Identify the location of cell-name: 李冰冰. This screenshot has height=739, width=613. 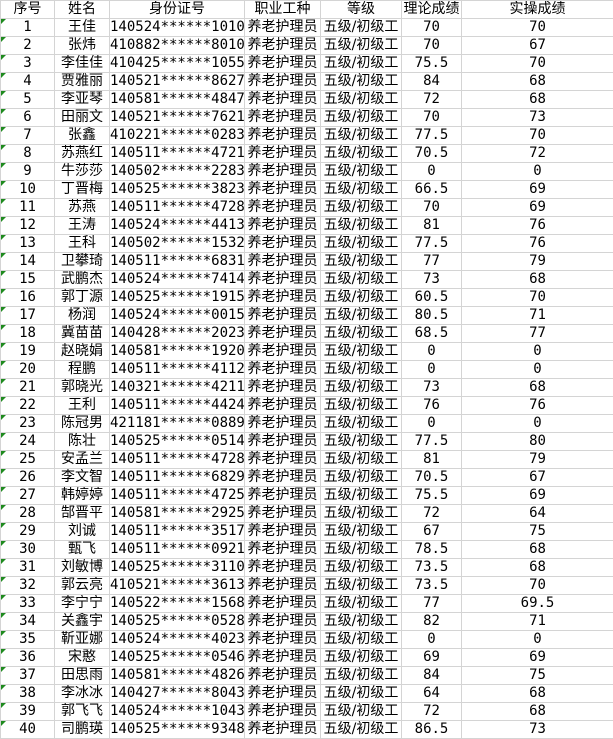
(82, 693).